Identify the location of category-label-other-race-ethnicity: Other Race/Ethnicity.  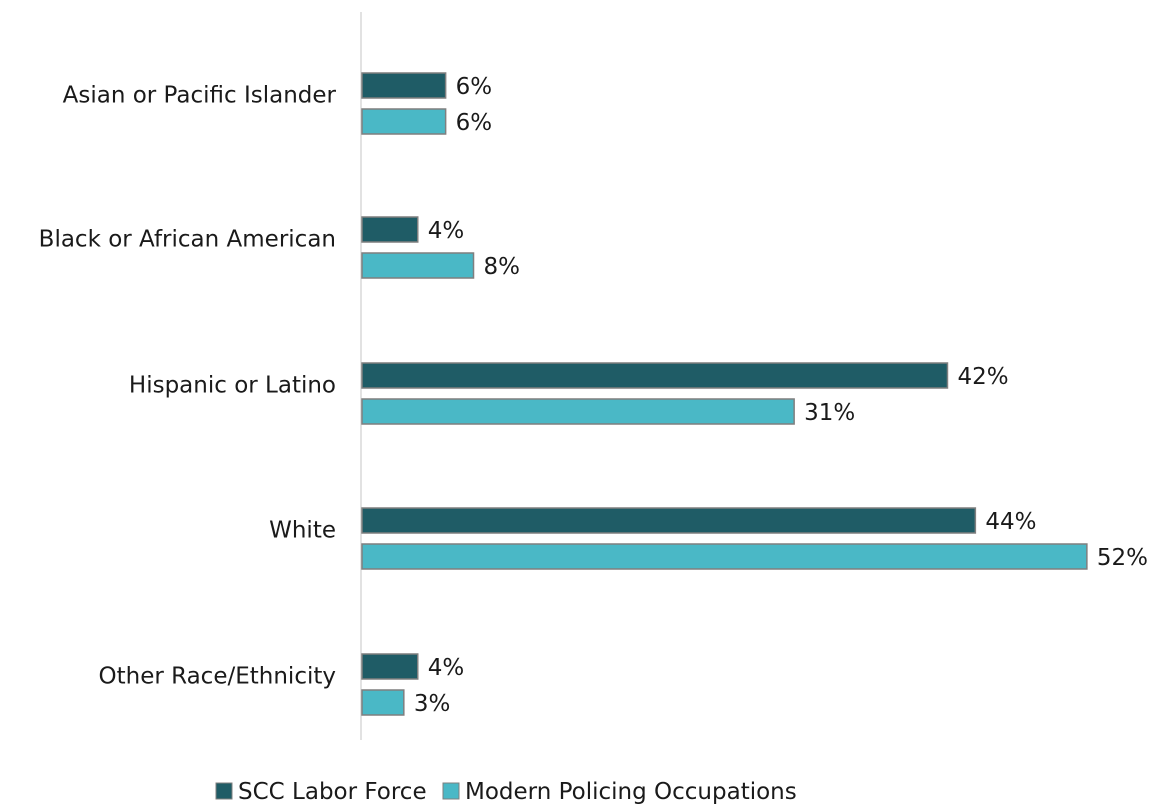
(218, 677).